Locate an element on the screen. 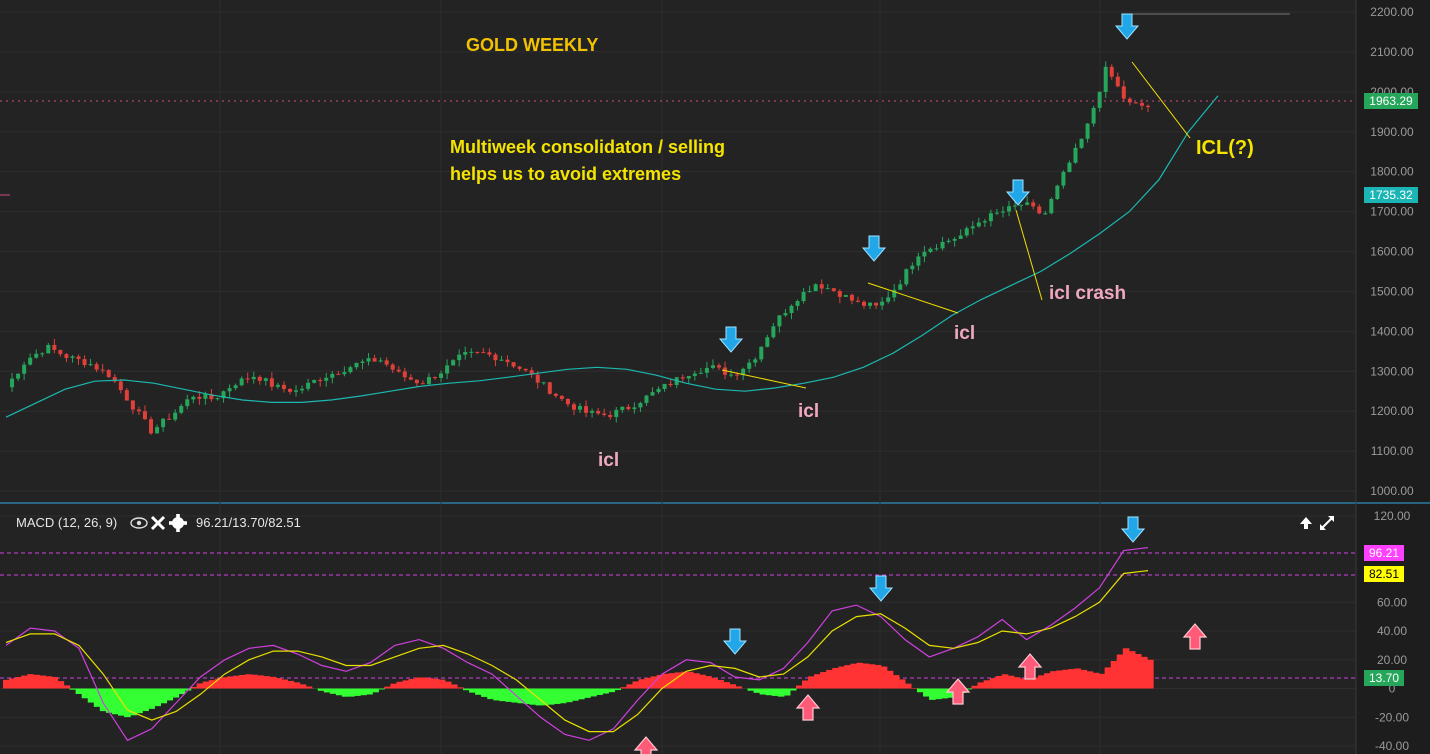 Image resolution: width=1430 pixels, height=754 pixels. price-axis-panel is located at coordinates (1393, 377).